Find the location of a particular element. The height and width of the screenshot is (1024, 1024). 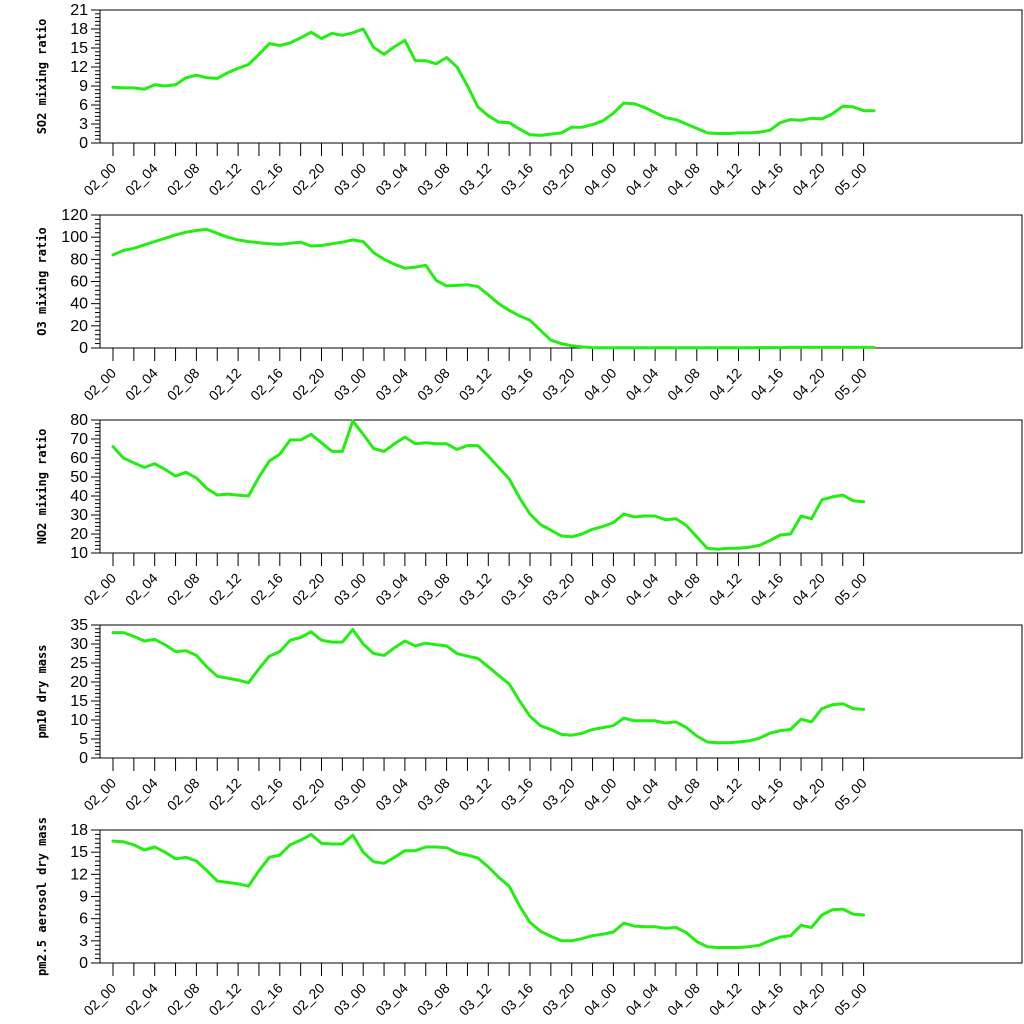

y-tick-label: 21 is located at coordinates (79, 10).